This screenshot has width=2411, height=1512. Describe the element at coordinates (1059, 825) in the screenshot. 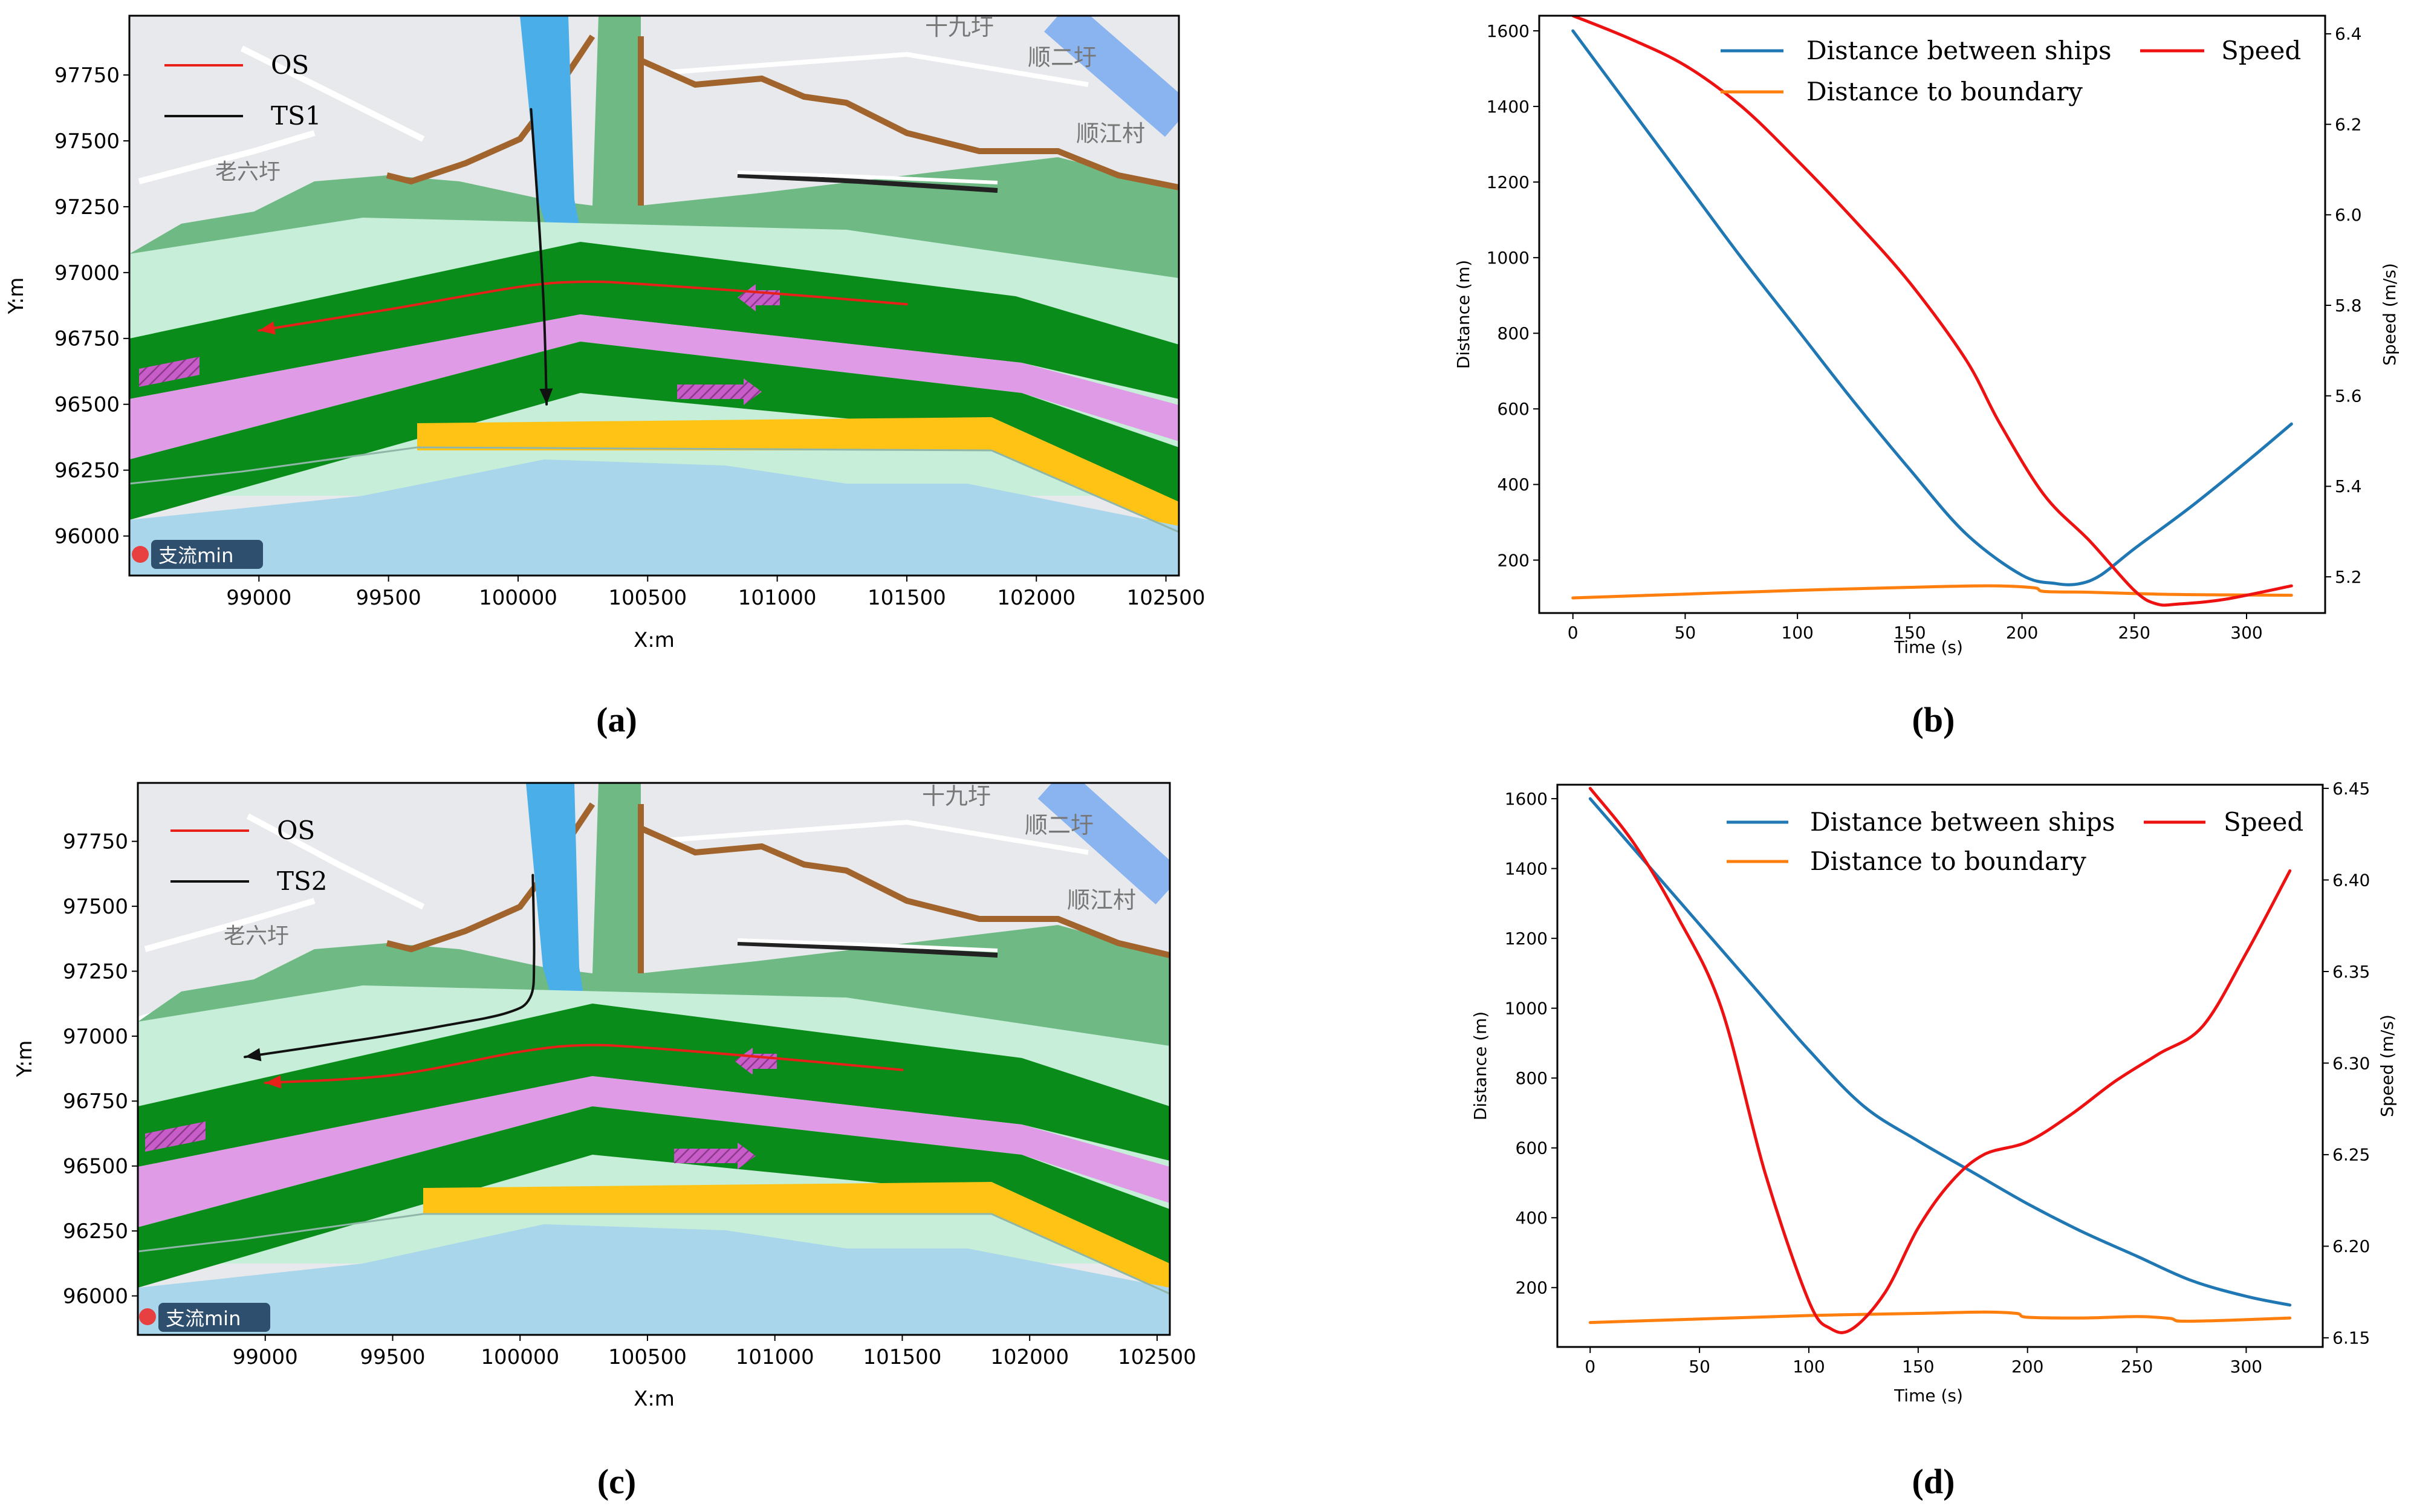

I see `place-label-shun2-c: 顺二圩` at that location.